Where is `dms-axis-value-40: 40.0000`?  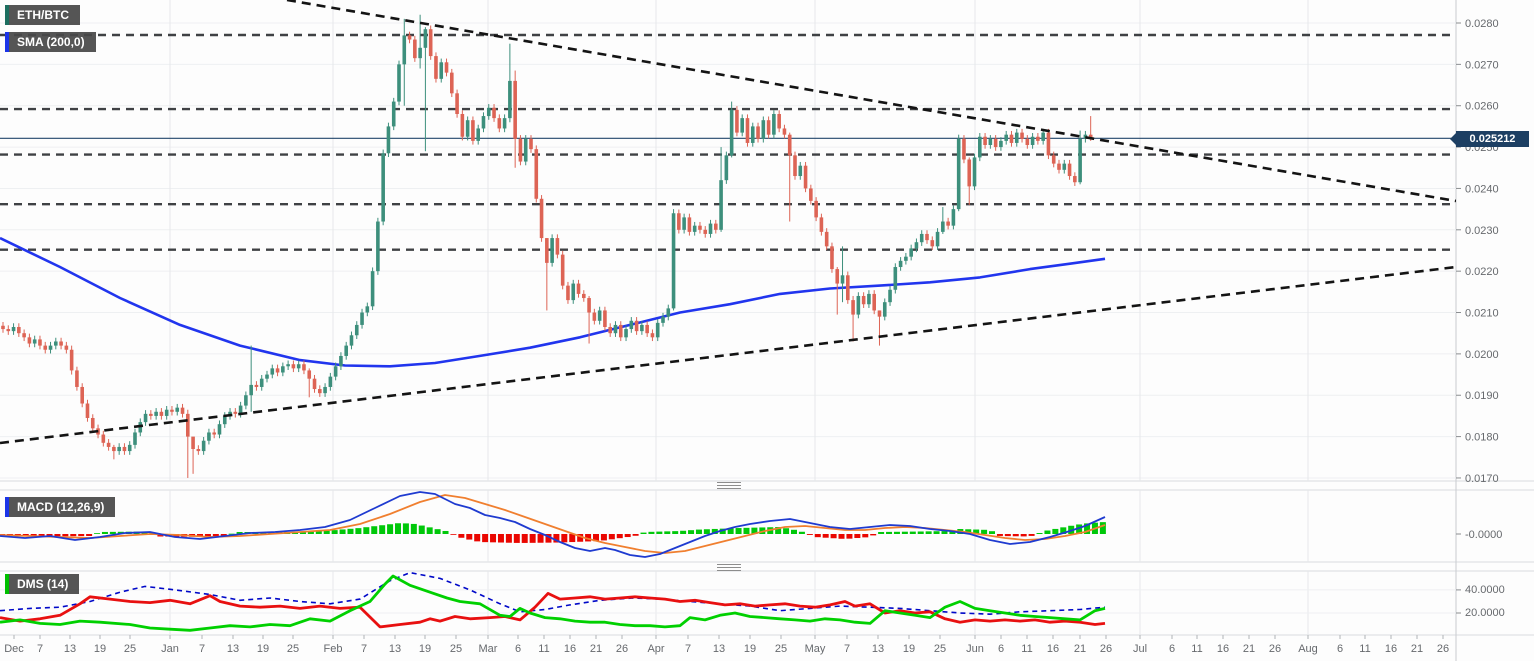
dms-axis-value-40: 40.0000 is located at coordinates (1485, 590).